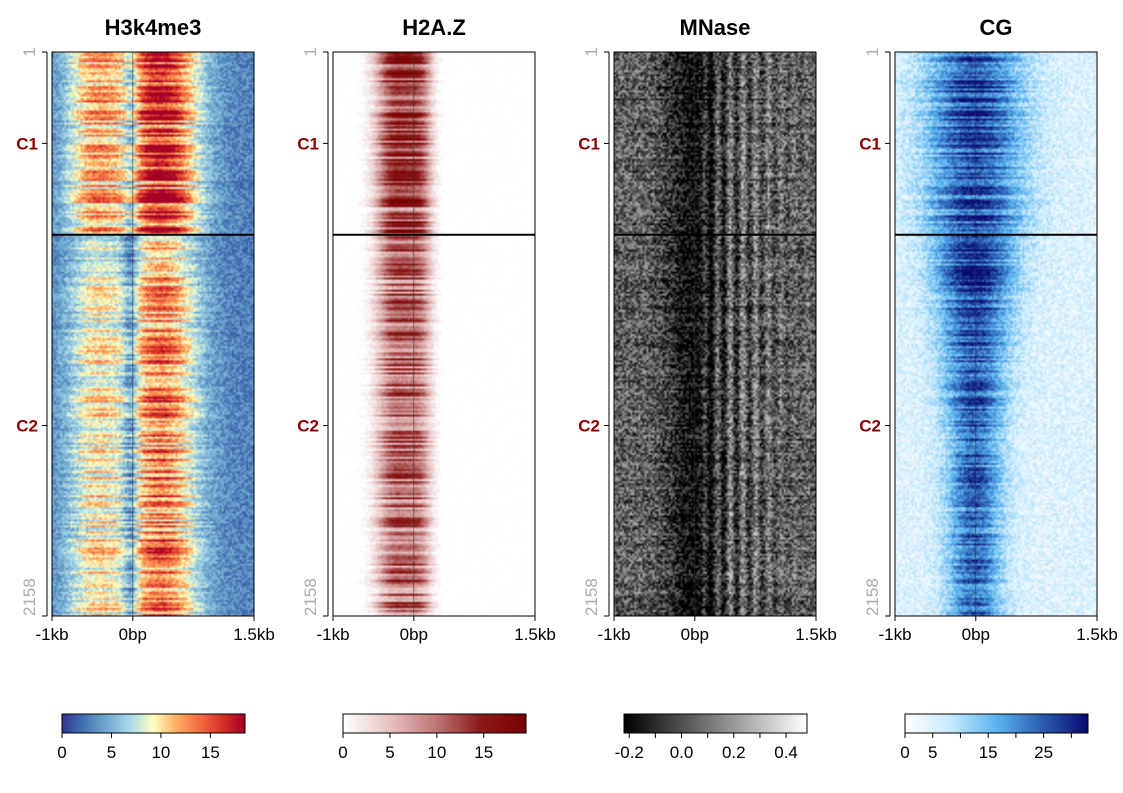 The width and height of the screenshot is (1123, 793). Describe the element at coordinates (682, 752) in the screenshot. I see `colorbar-tick-label: 0.0` at that location.